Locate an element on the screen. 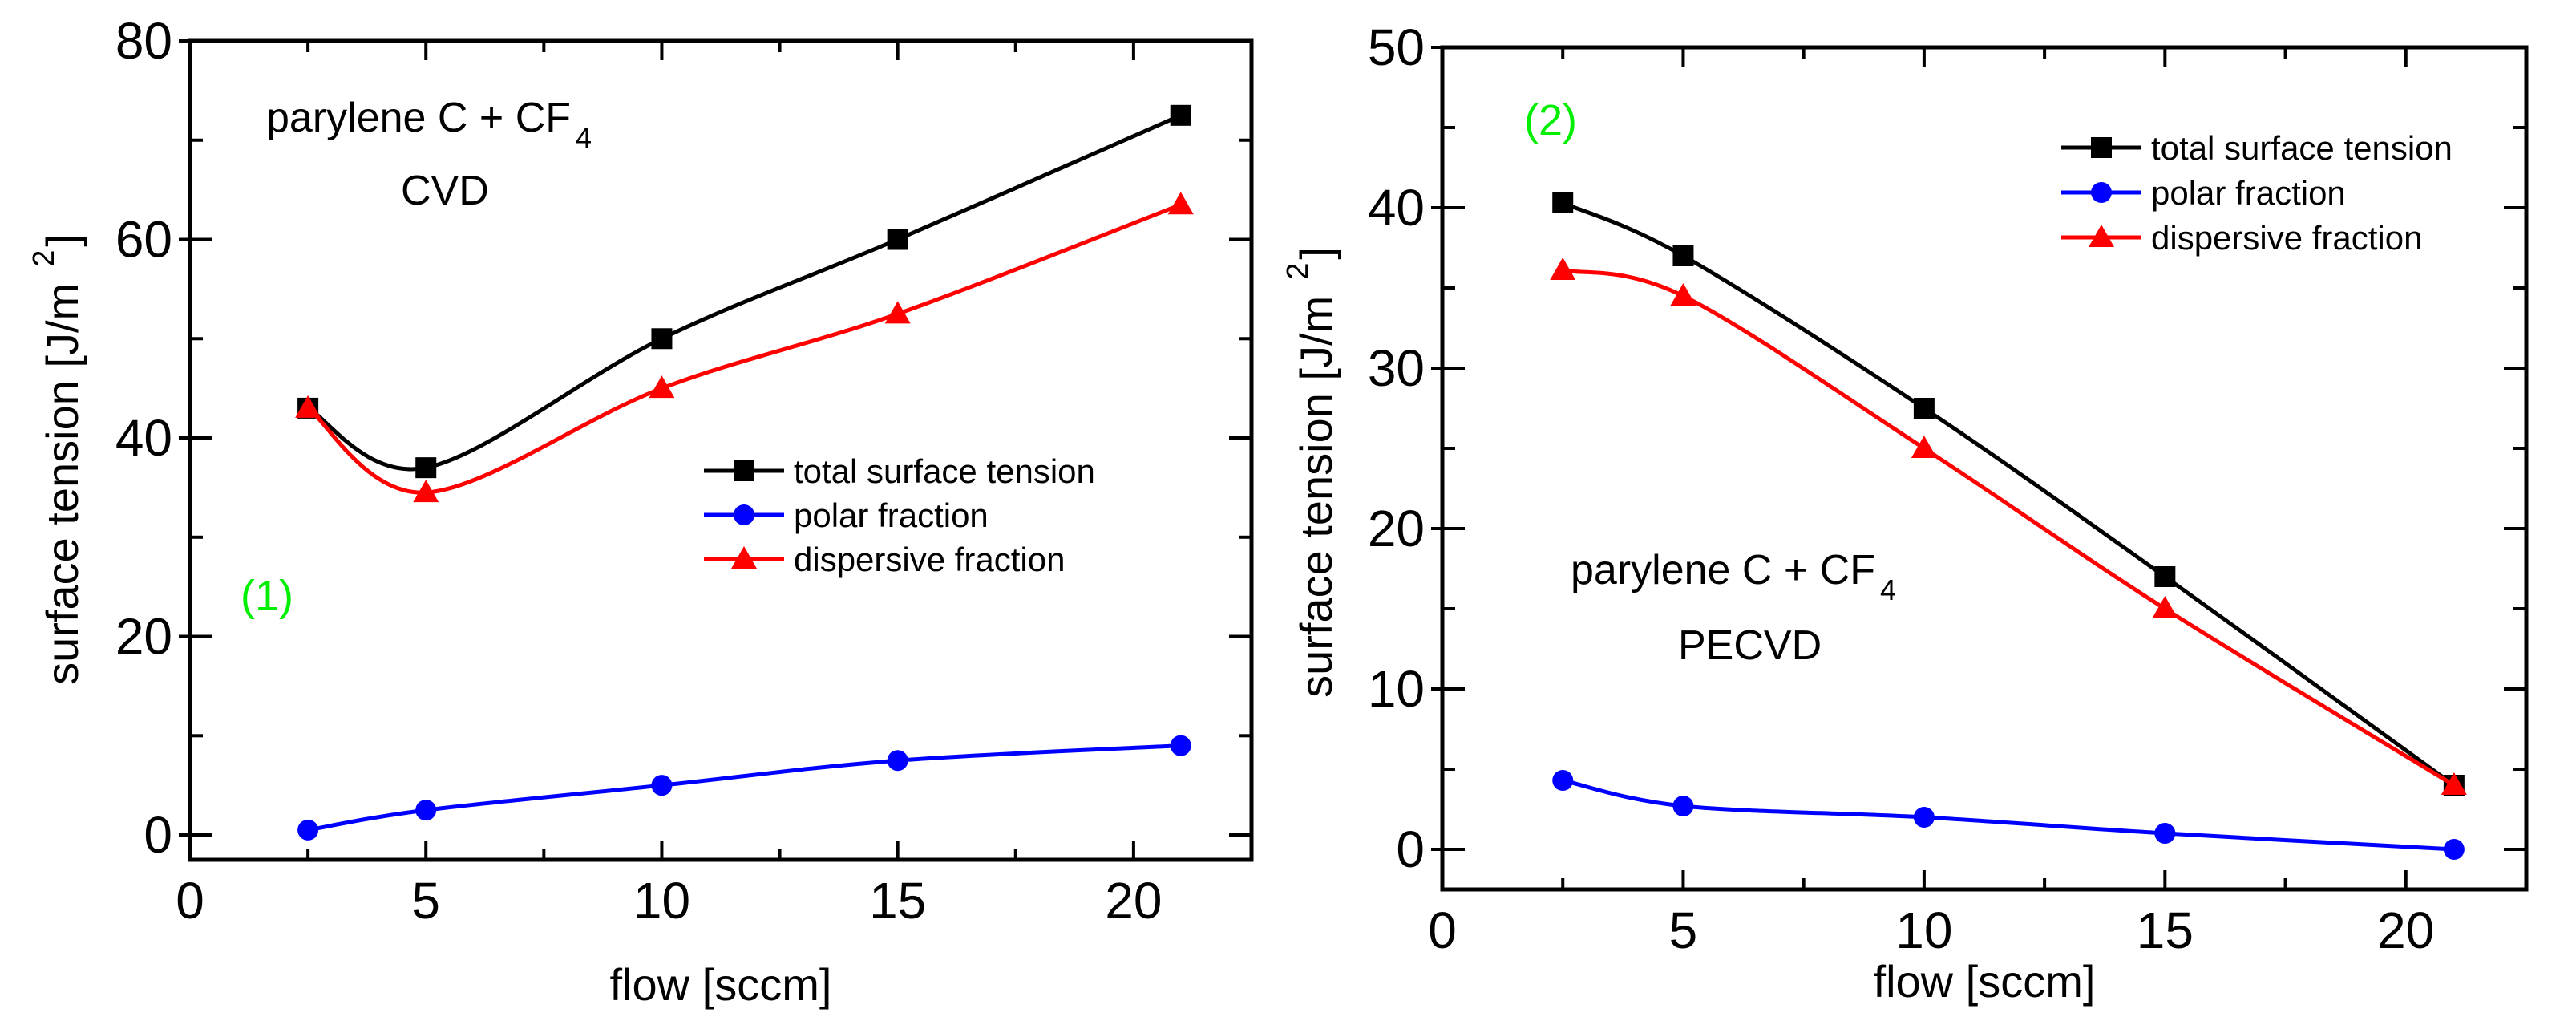  y-tick-label: 50 is located at coordinates (1396, 47).